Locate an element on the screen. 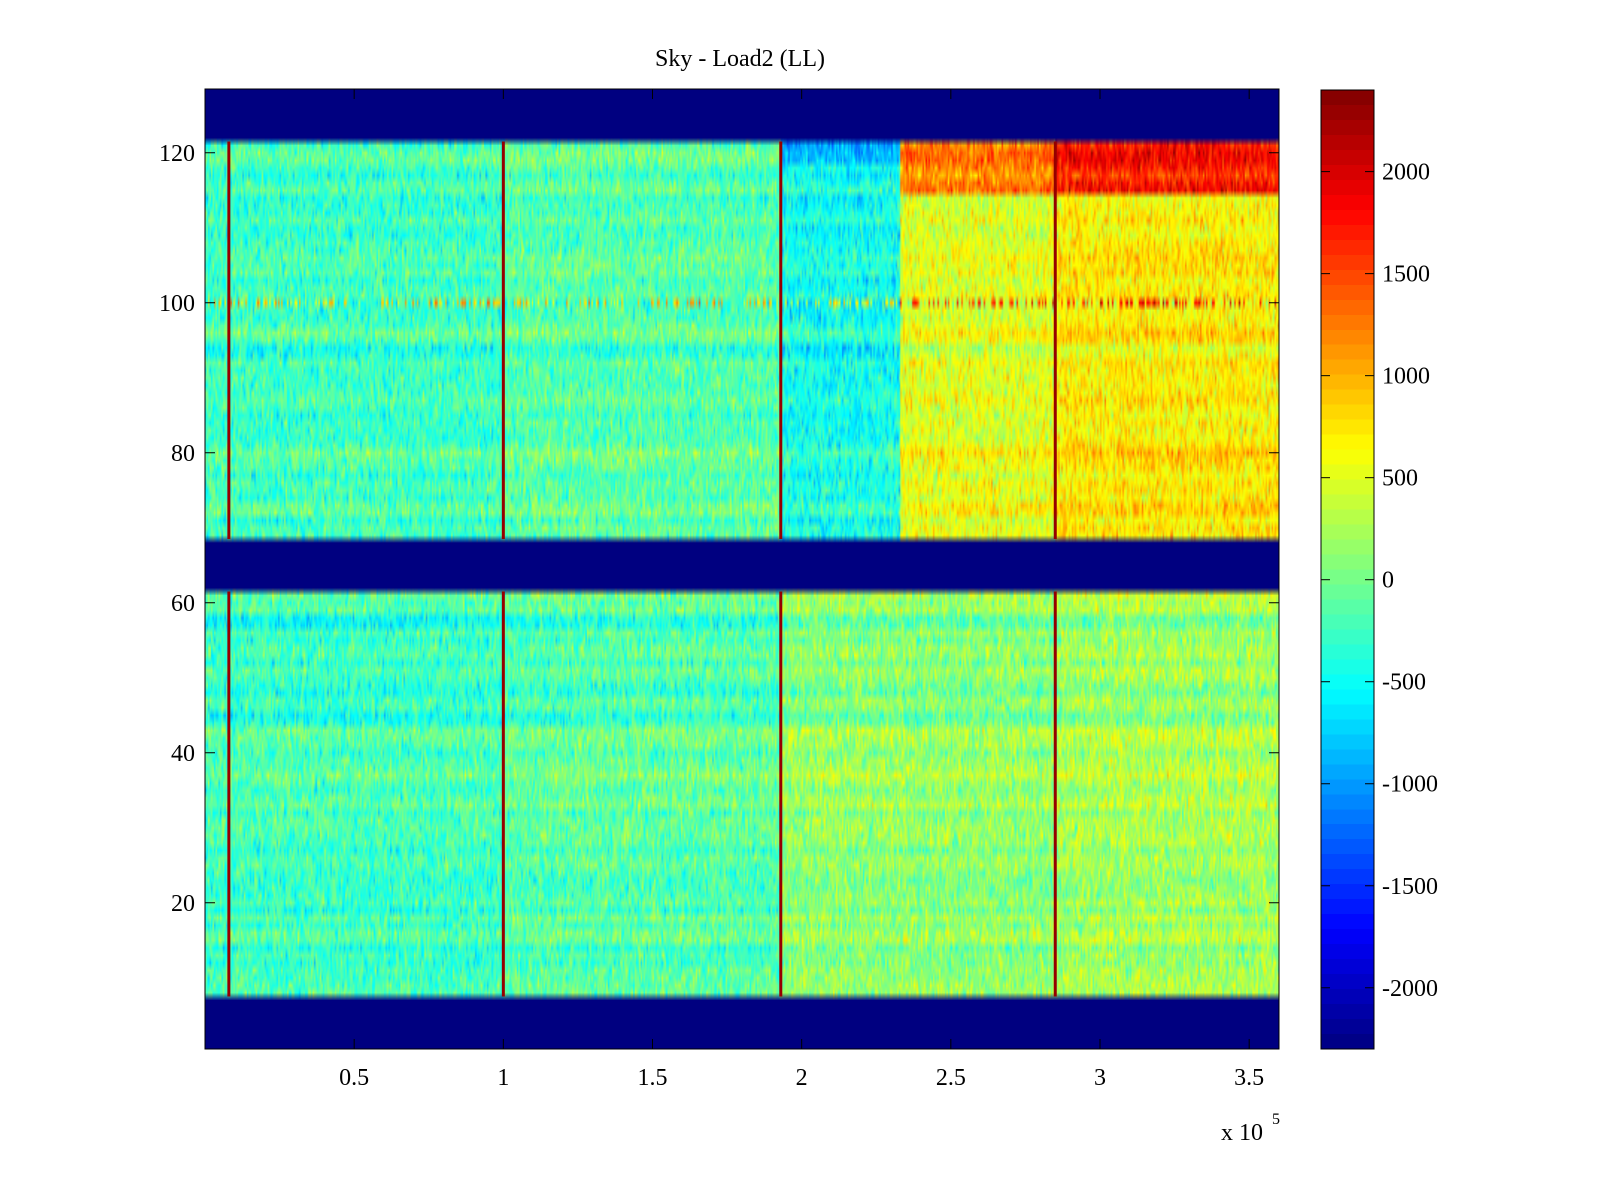 The image size is (1600, 1200). colorbar-image is located at coordinates (1347, 569).